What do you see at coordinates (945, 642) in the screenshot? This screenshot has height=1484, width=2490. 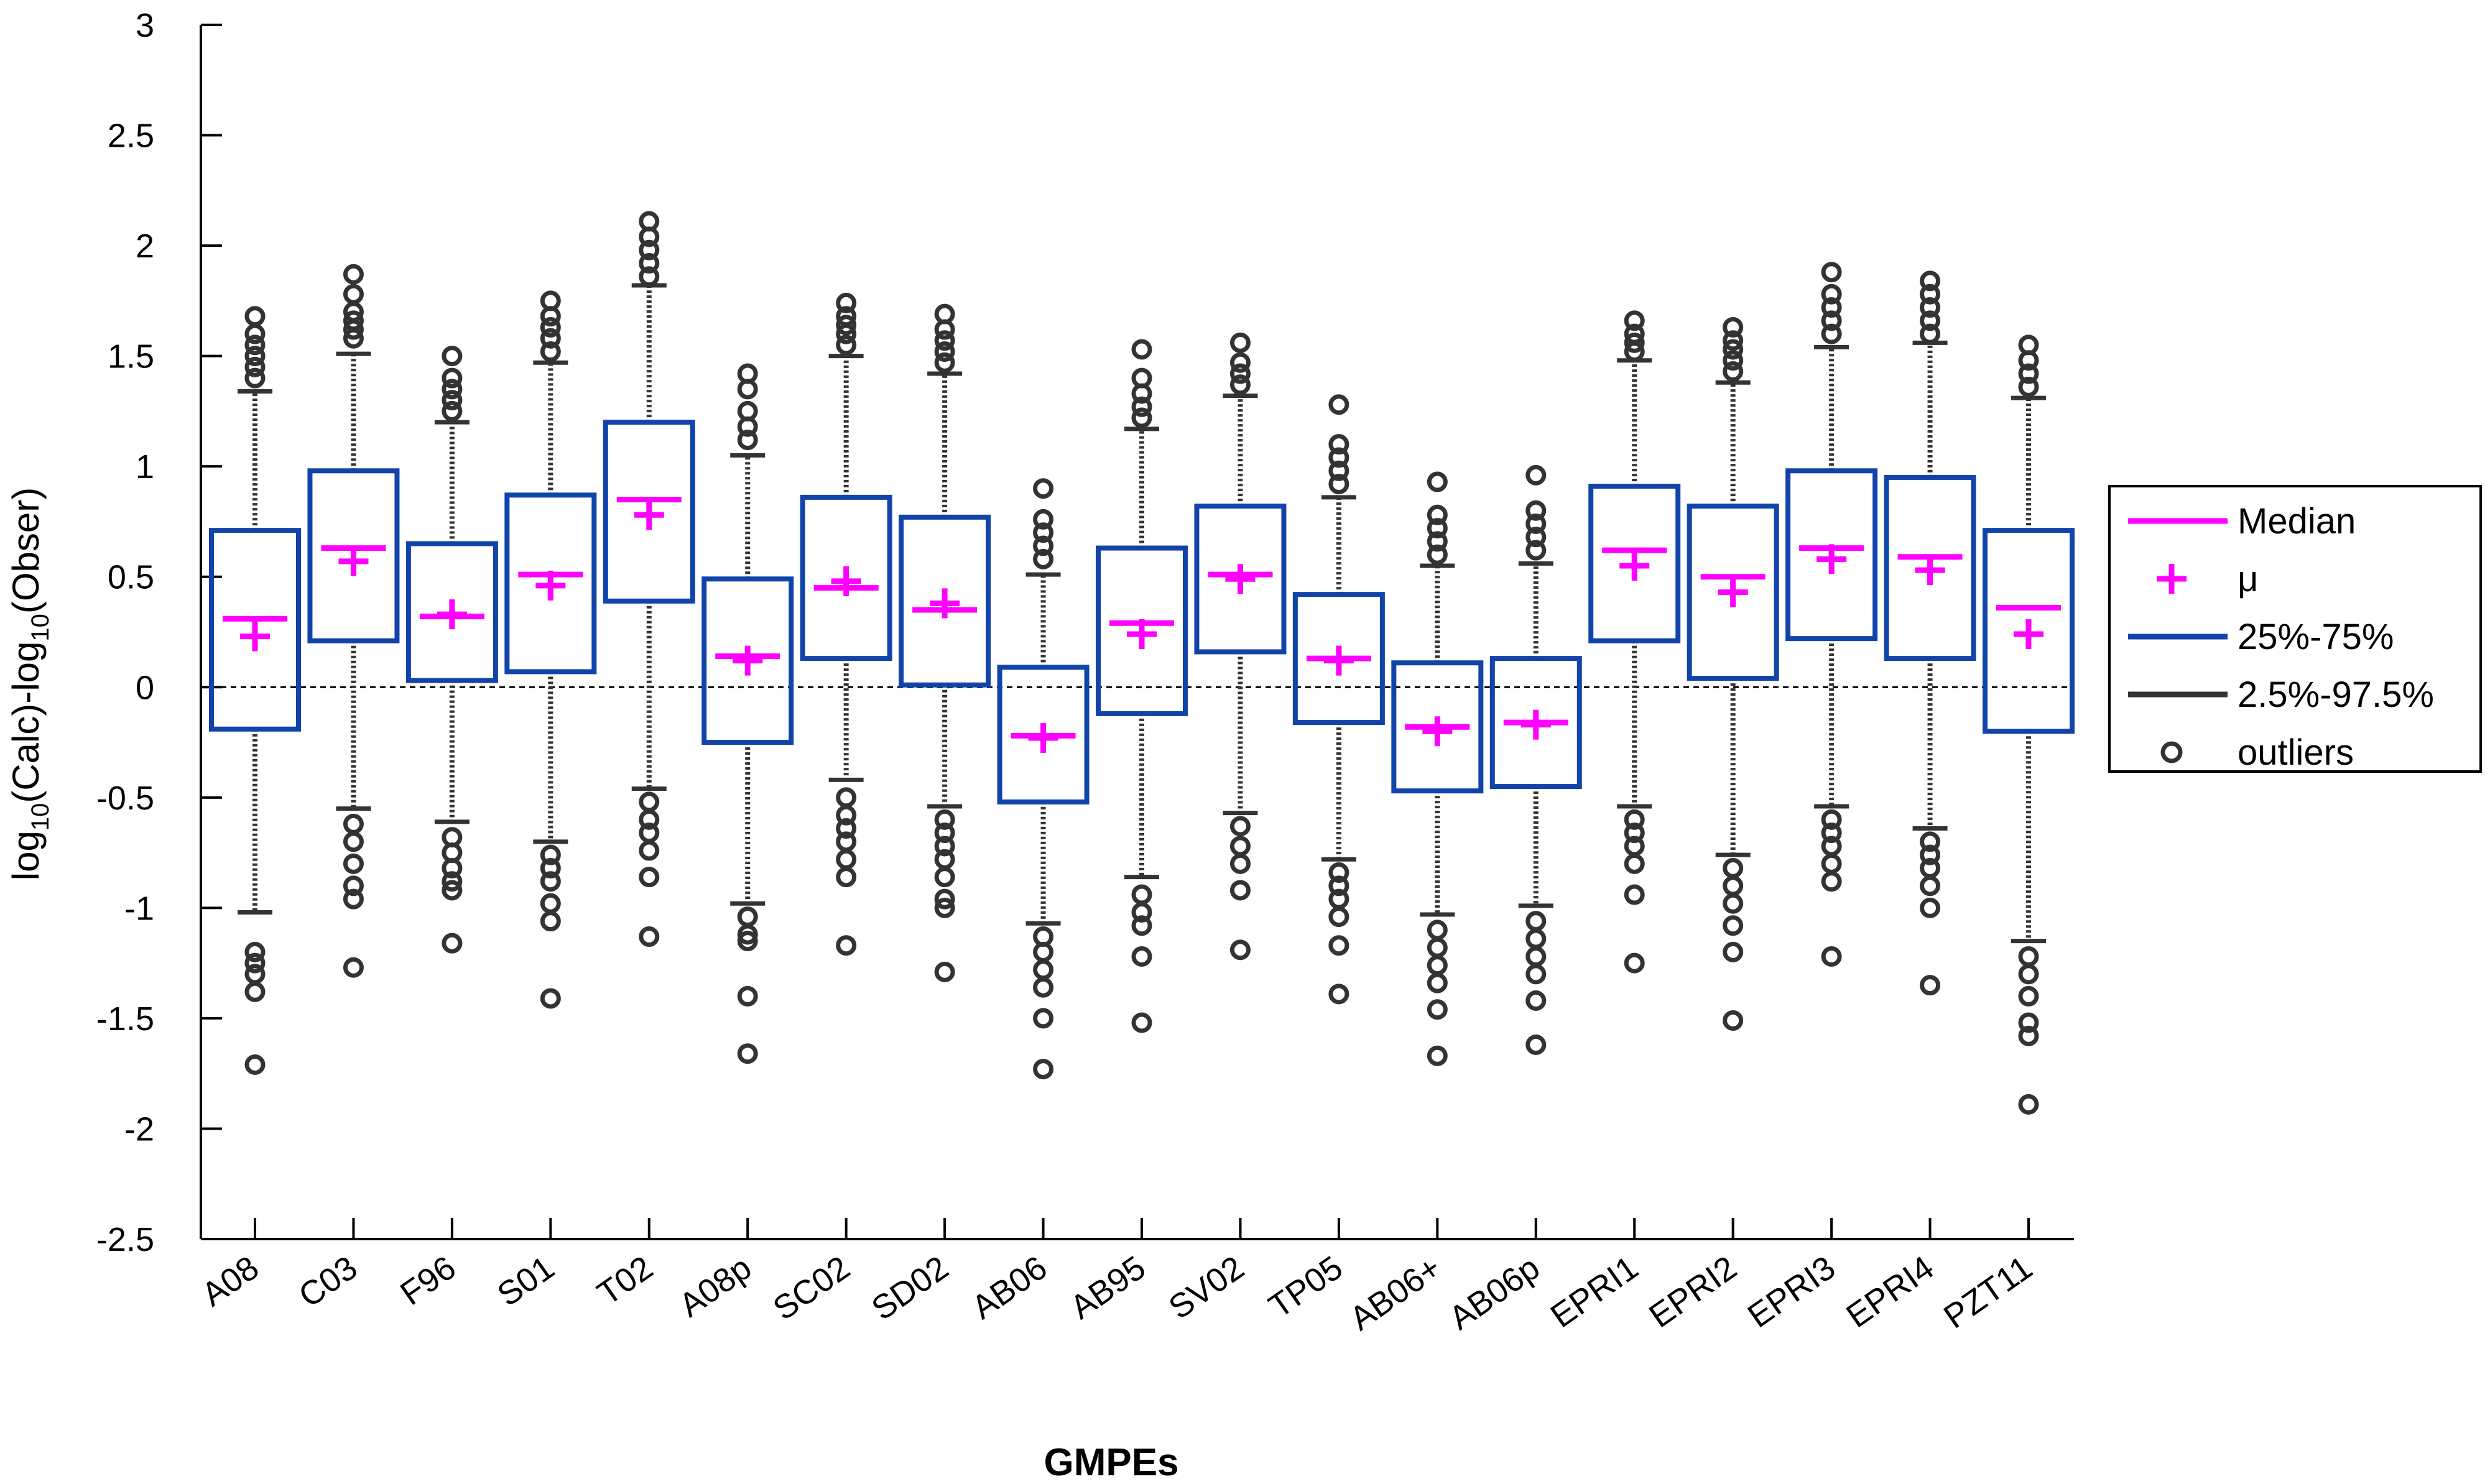 I see `box-group-sd02` at bounding box center [945, 642].